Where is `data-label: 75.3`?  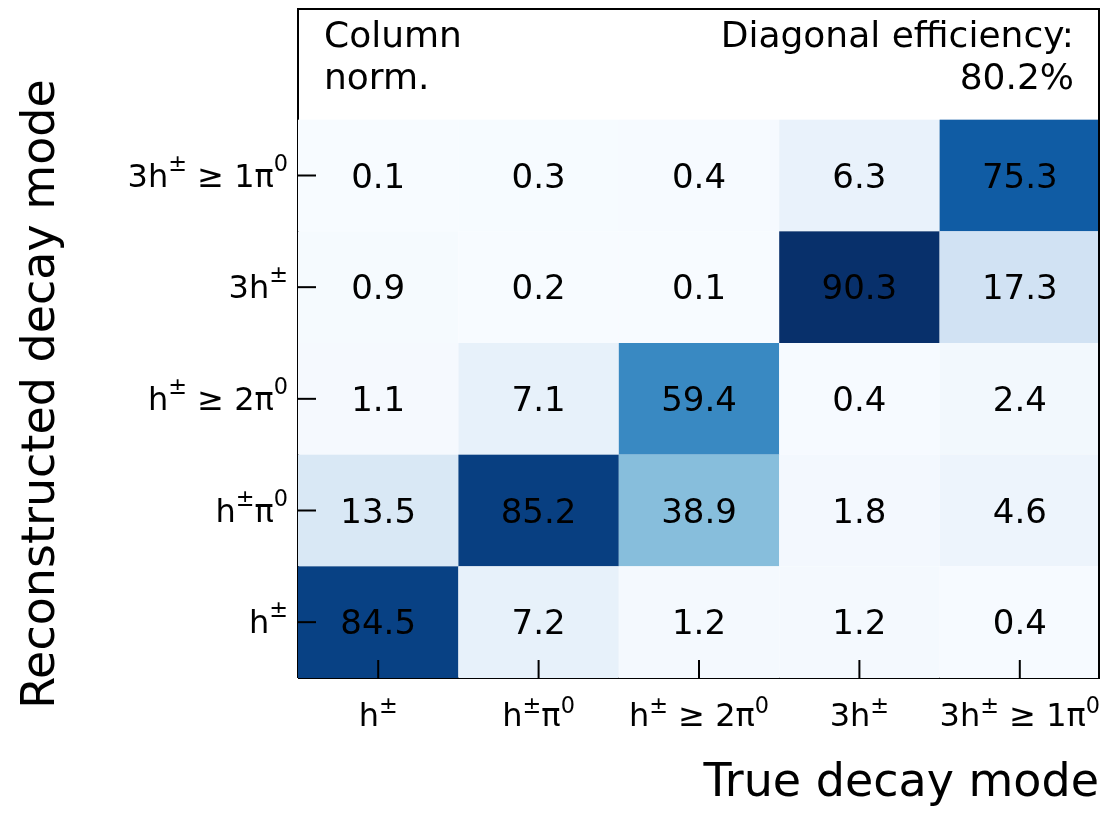 data-label: 75.3 is located at coordinates (1019, 175).